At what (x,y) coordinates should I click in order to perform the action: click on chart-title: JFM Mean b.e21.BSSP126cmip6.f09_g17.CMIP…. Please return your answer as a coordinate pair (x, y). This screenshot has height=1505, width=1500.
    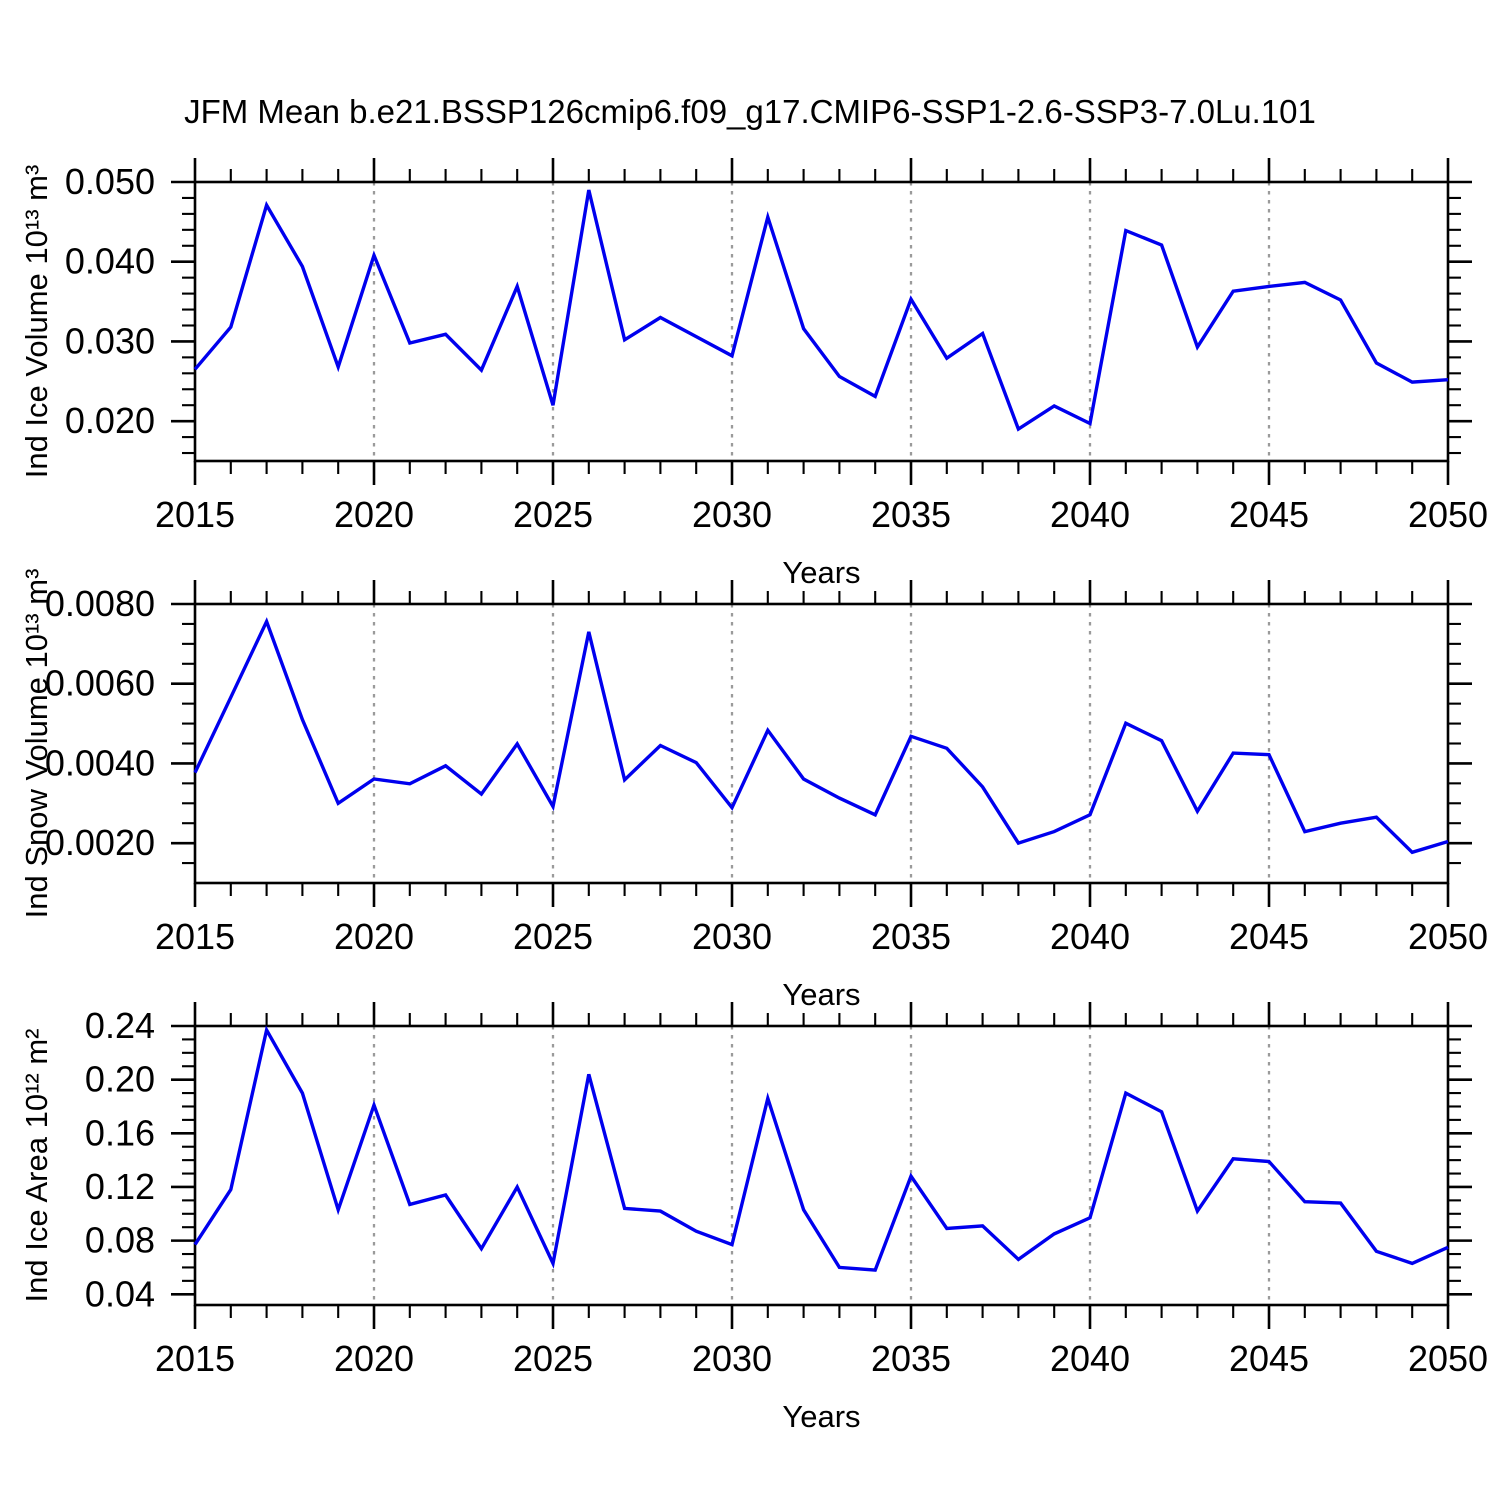
    Looking at the image, I should click on (750, 111).